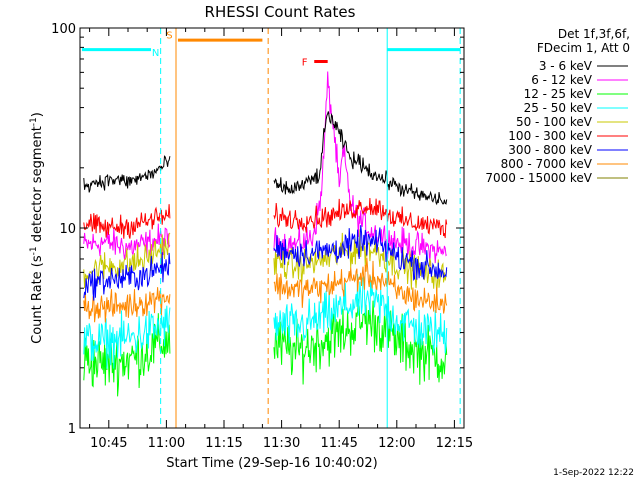 Image resolution: width=640 pixels, height=480 pixels. Describe the element at coordinates (108, 443) in the screenshot. I see `x-tick-label: 10:45` at that location.